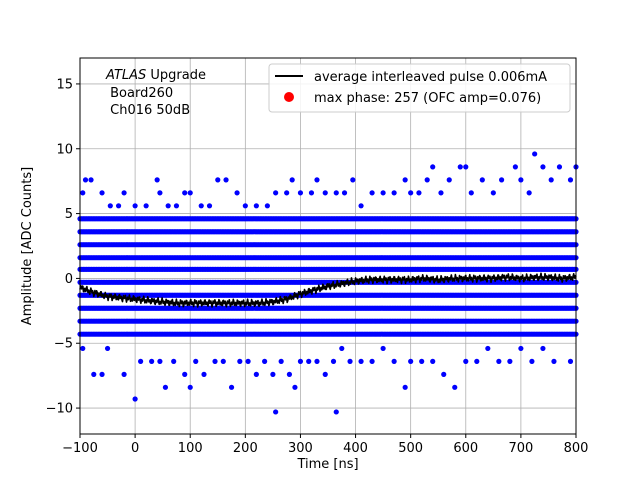 Image resolution: width=640 pixels, height=480 pixels. Describe the element at coordinates (63, 247) in the screenshot. I see `y-axis-ticks: −10 −5 0 5 10 15` at that location.